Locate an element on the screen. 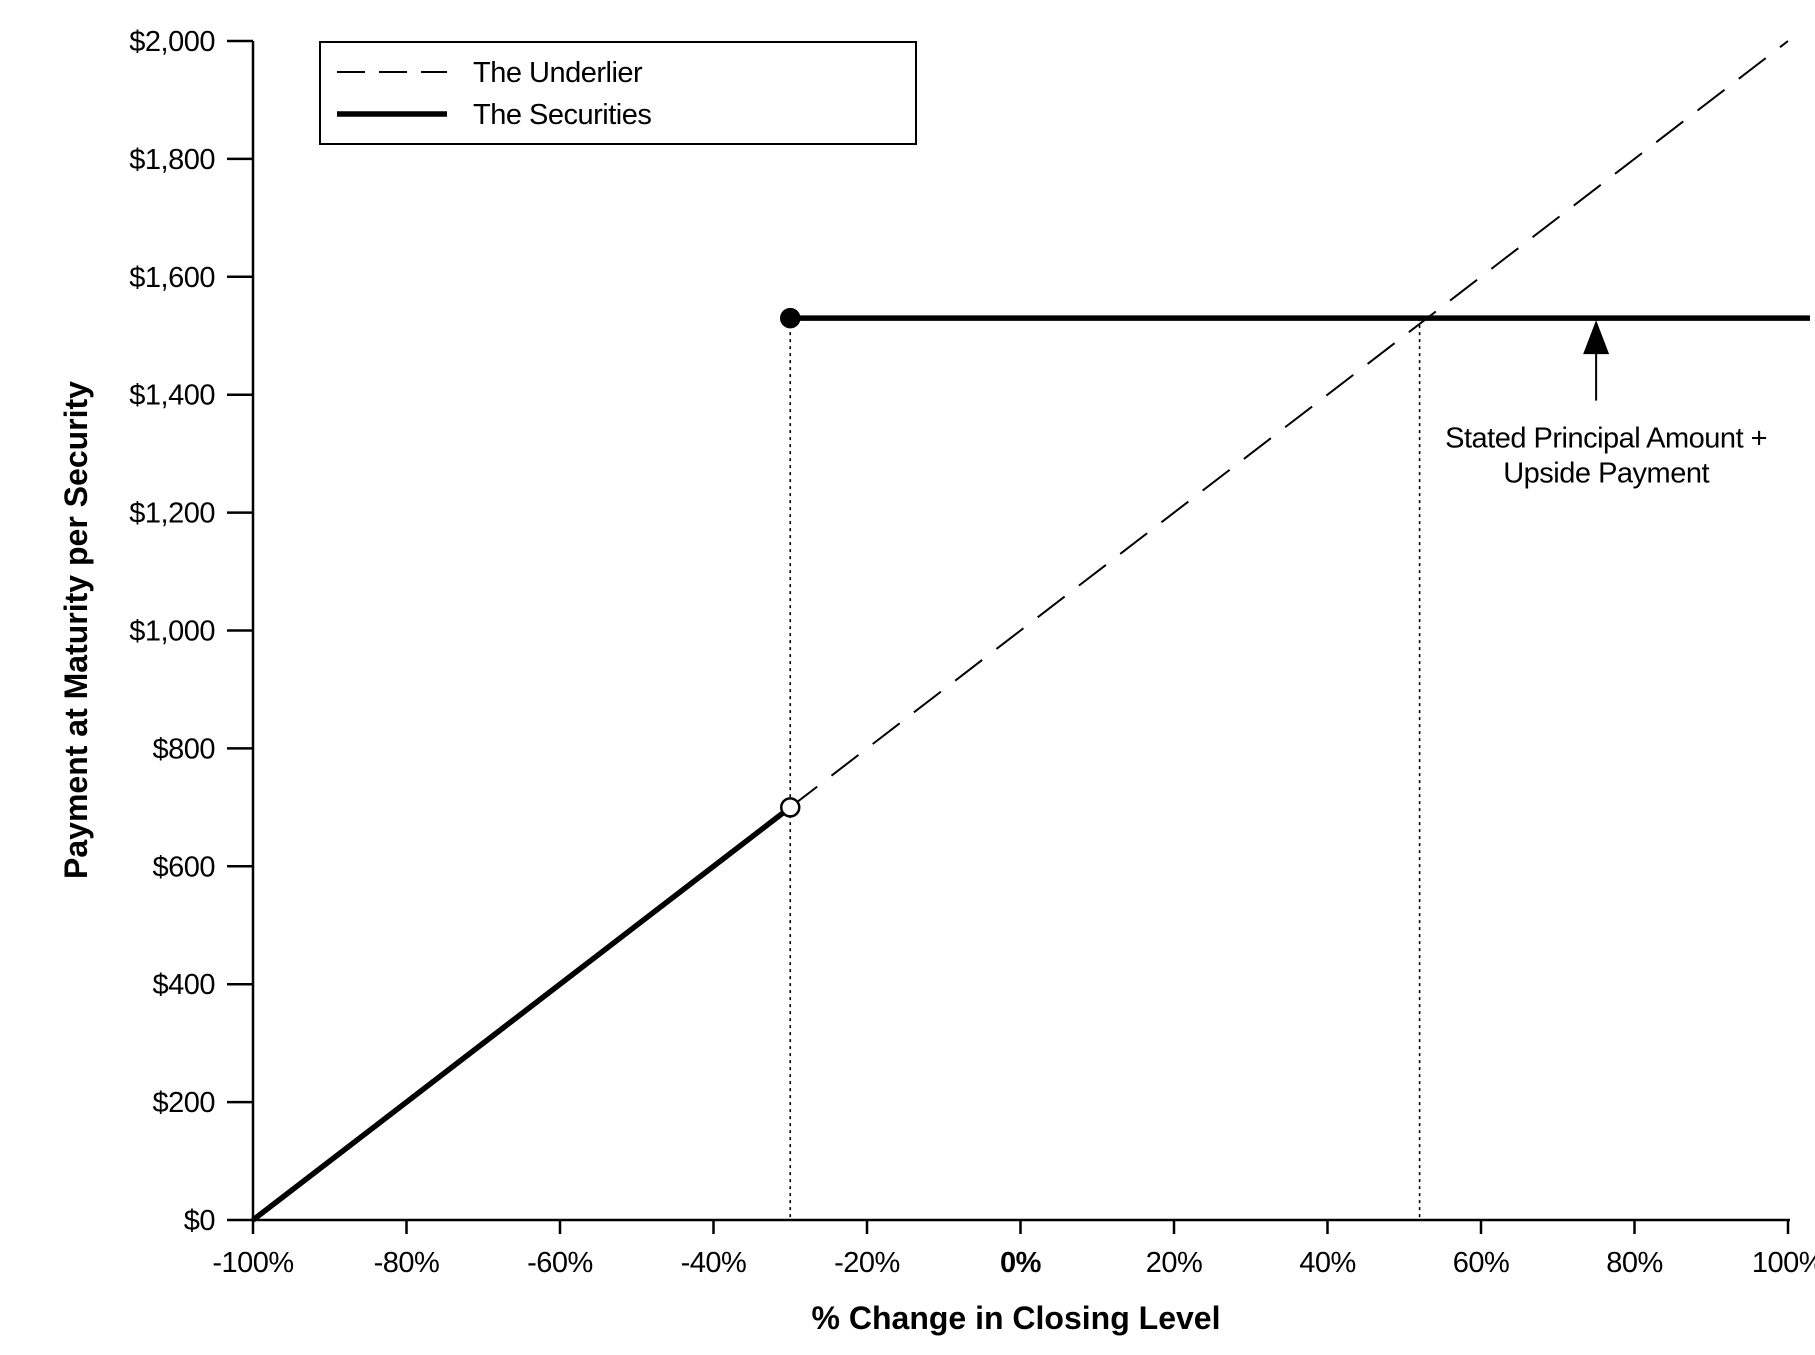  y-tick-label: $600 is located at coordinates (183, 867).